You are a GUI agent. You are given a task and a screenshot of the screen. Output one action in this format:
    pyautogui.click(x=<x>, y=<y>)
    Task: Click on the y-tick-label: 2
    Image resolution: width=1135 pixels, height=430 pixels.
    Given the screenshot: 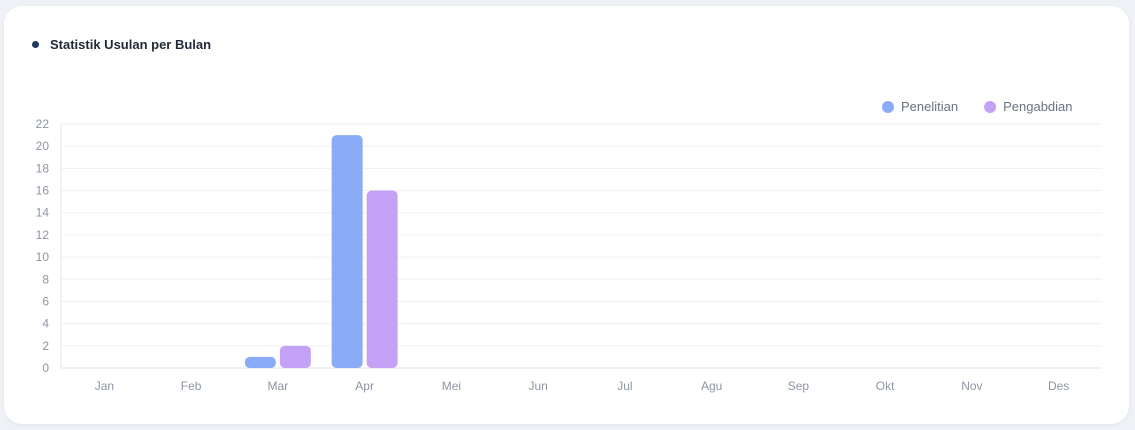 What is the action you would take?
    pyautogui.click(x=45, y=346)
    